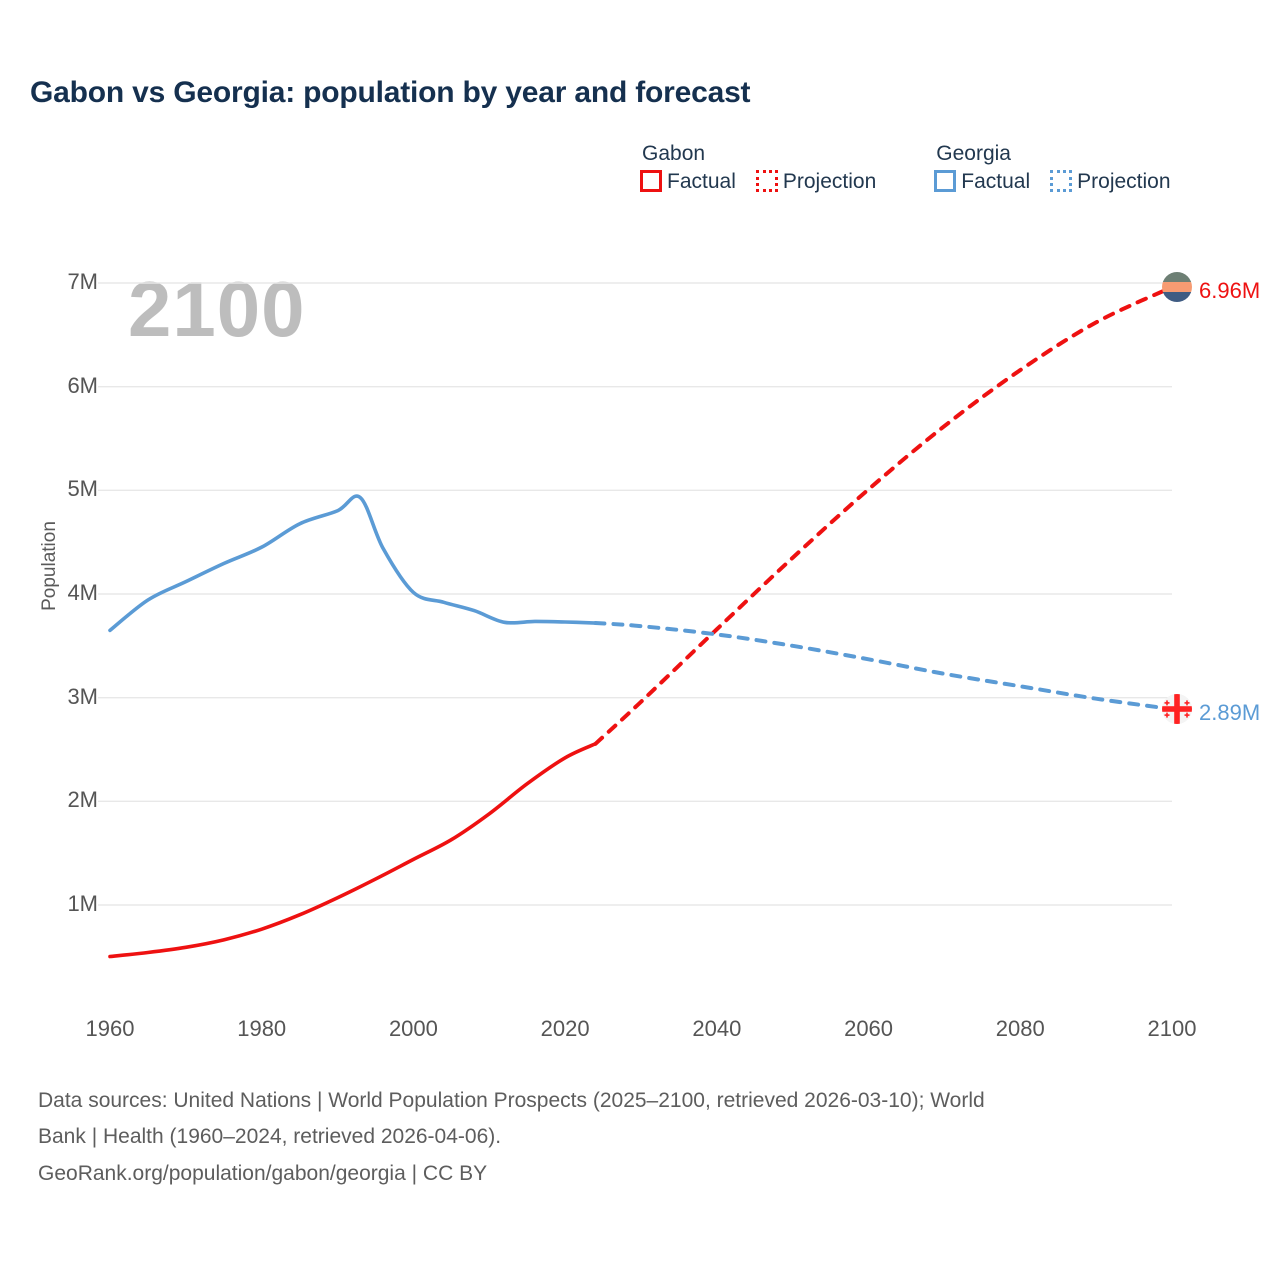 The height and width of the screenshot is (1280, 1280). What do you see at coordinates (1020, 1028) in the screenshot?
I see `x-tick-label: 2080` at bounding box center [1020, 1028].